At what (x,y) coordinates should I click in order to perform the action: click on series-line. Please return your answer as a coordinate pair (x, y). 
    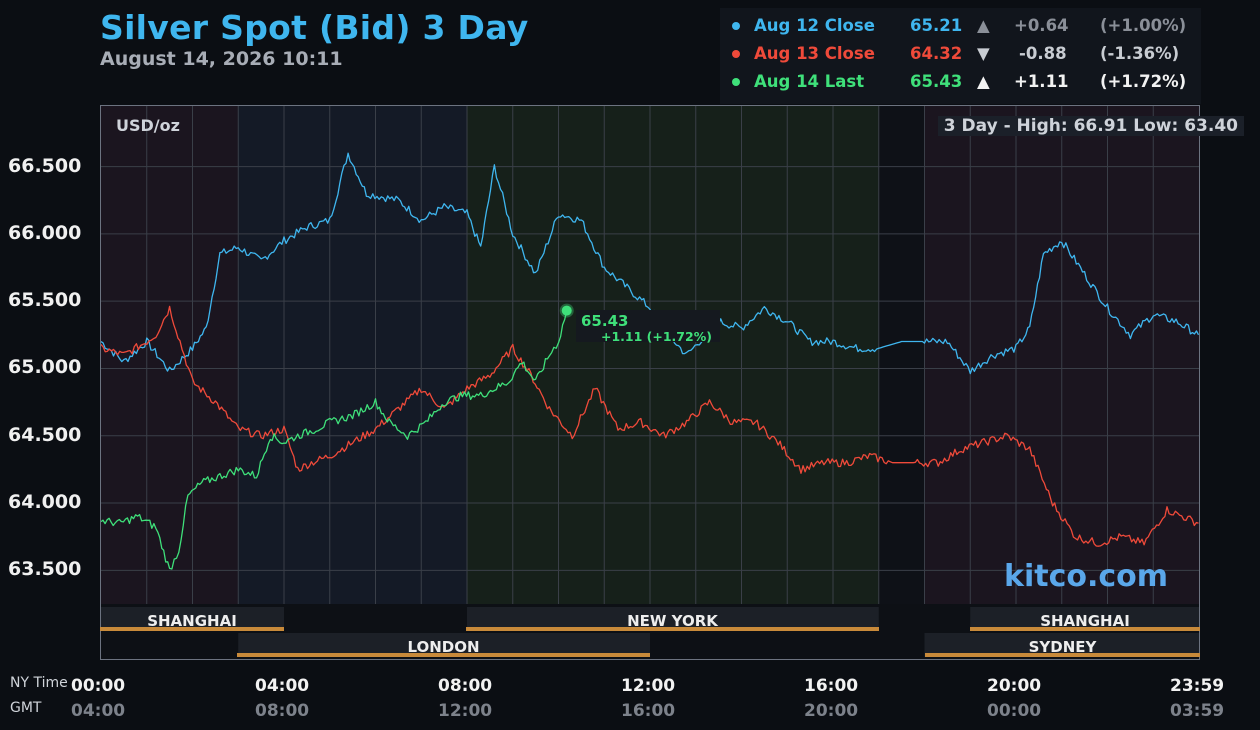
    Looking at the image, I should click on (334, 440).